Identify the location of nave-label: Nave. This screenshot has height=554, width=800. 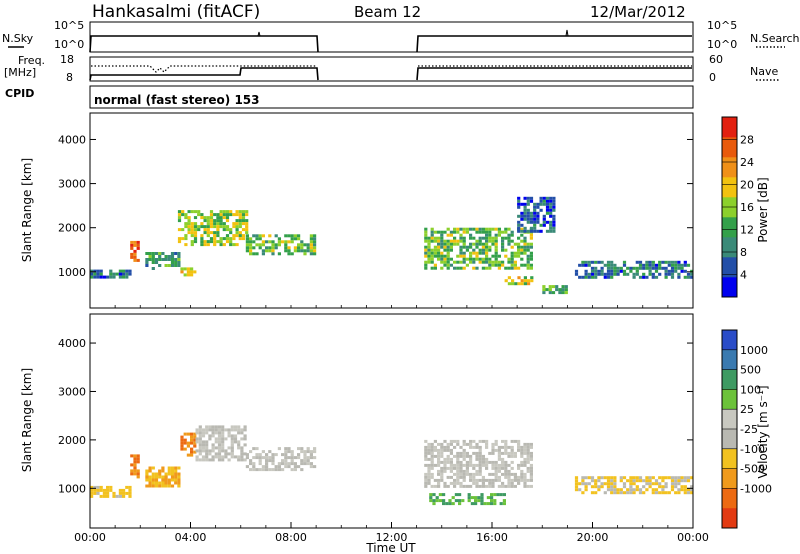
(764, 71).